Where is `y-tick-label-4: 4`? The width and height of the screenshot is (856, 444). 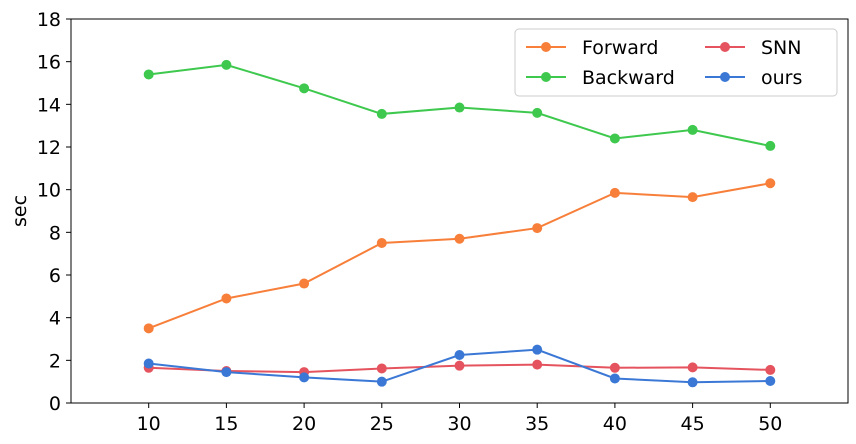 y-tick-label-4: 4 is located at coordinates (55, 319).